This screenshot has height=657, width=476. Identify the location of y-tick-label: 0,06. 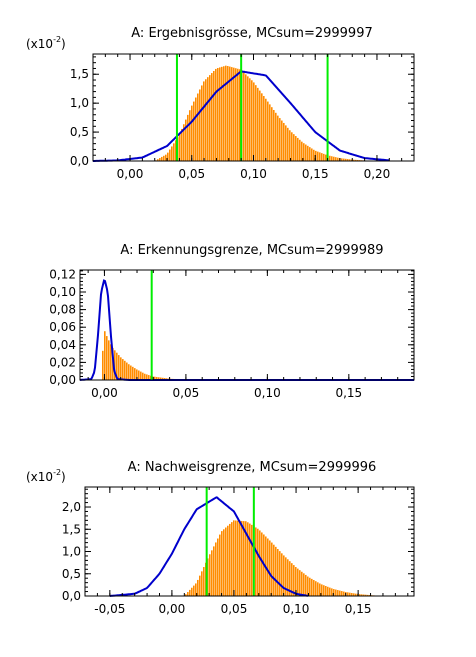
(62, 327).